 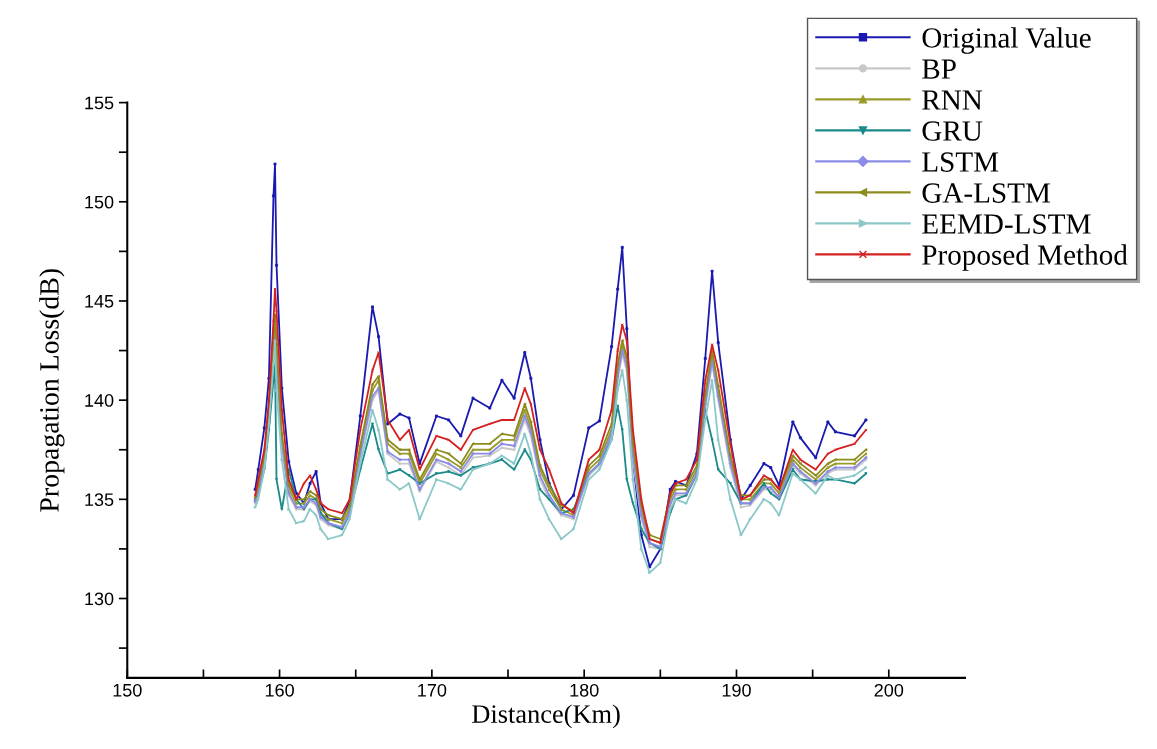 I want to click on x-tick-label: 200, so click(x=889, y=690).